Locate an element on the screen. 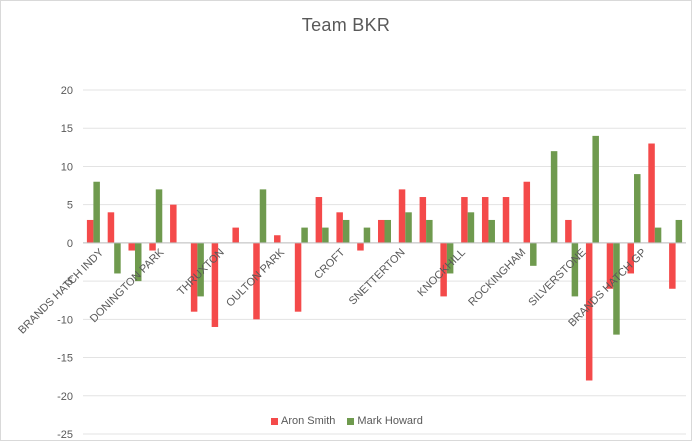 This screenshot has width=692, height=441. legend: Aron Smith Mark Howard is located at coordinates (347, 421).